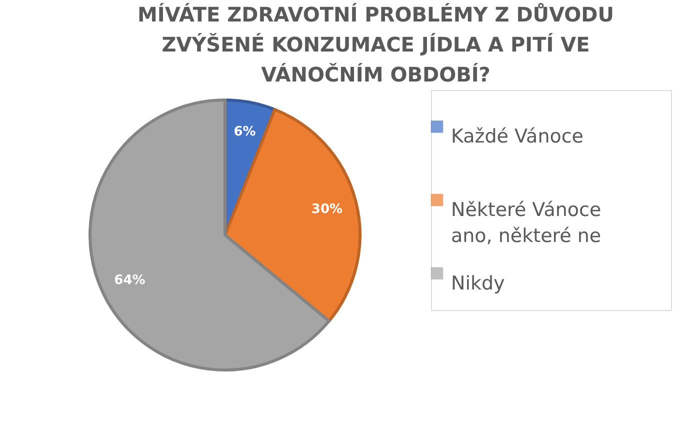 The height and width of the screenshot is (433, 690). I want to click on legend-label: Každé Vánoce, so click(517, 137).